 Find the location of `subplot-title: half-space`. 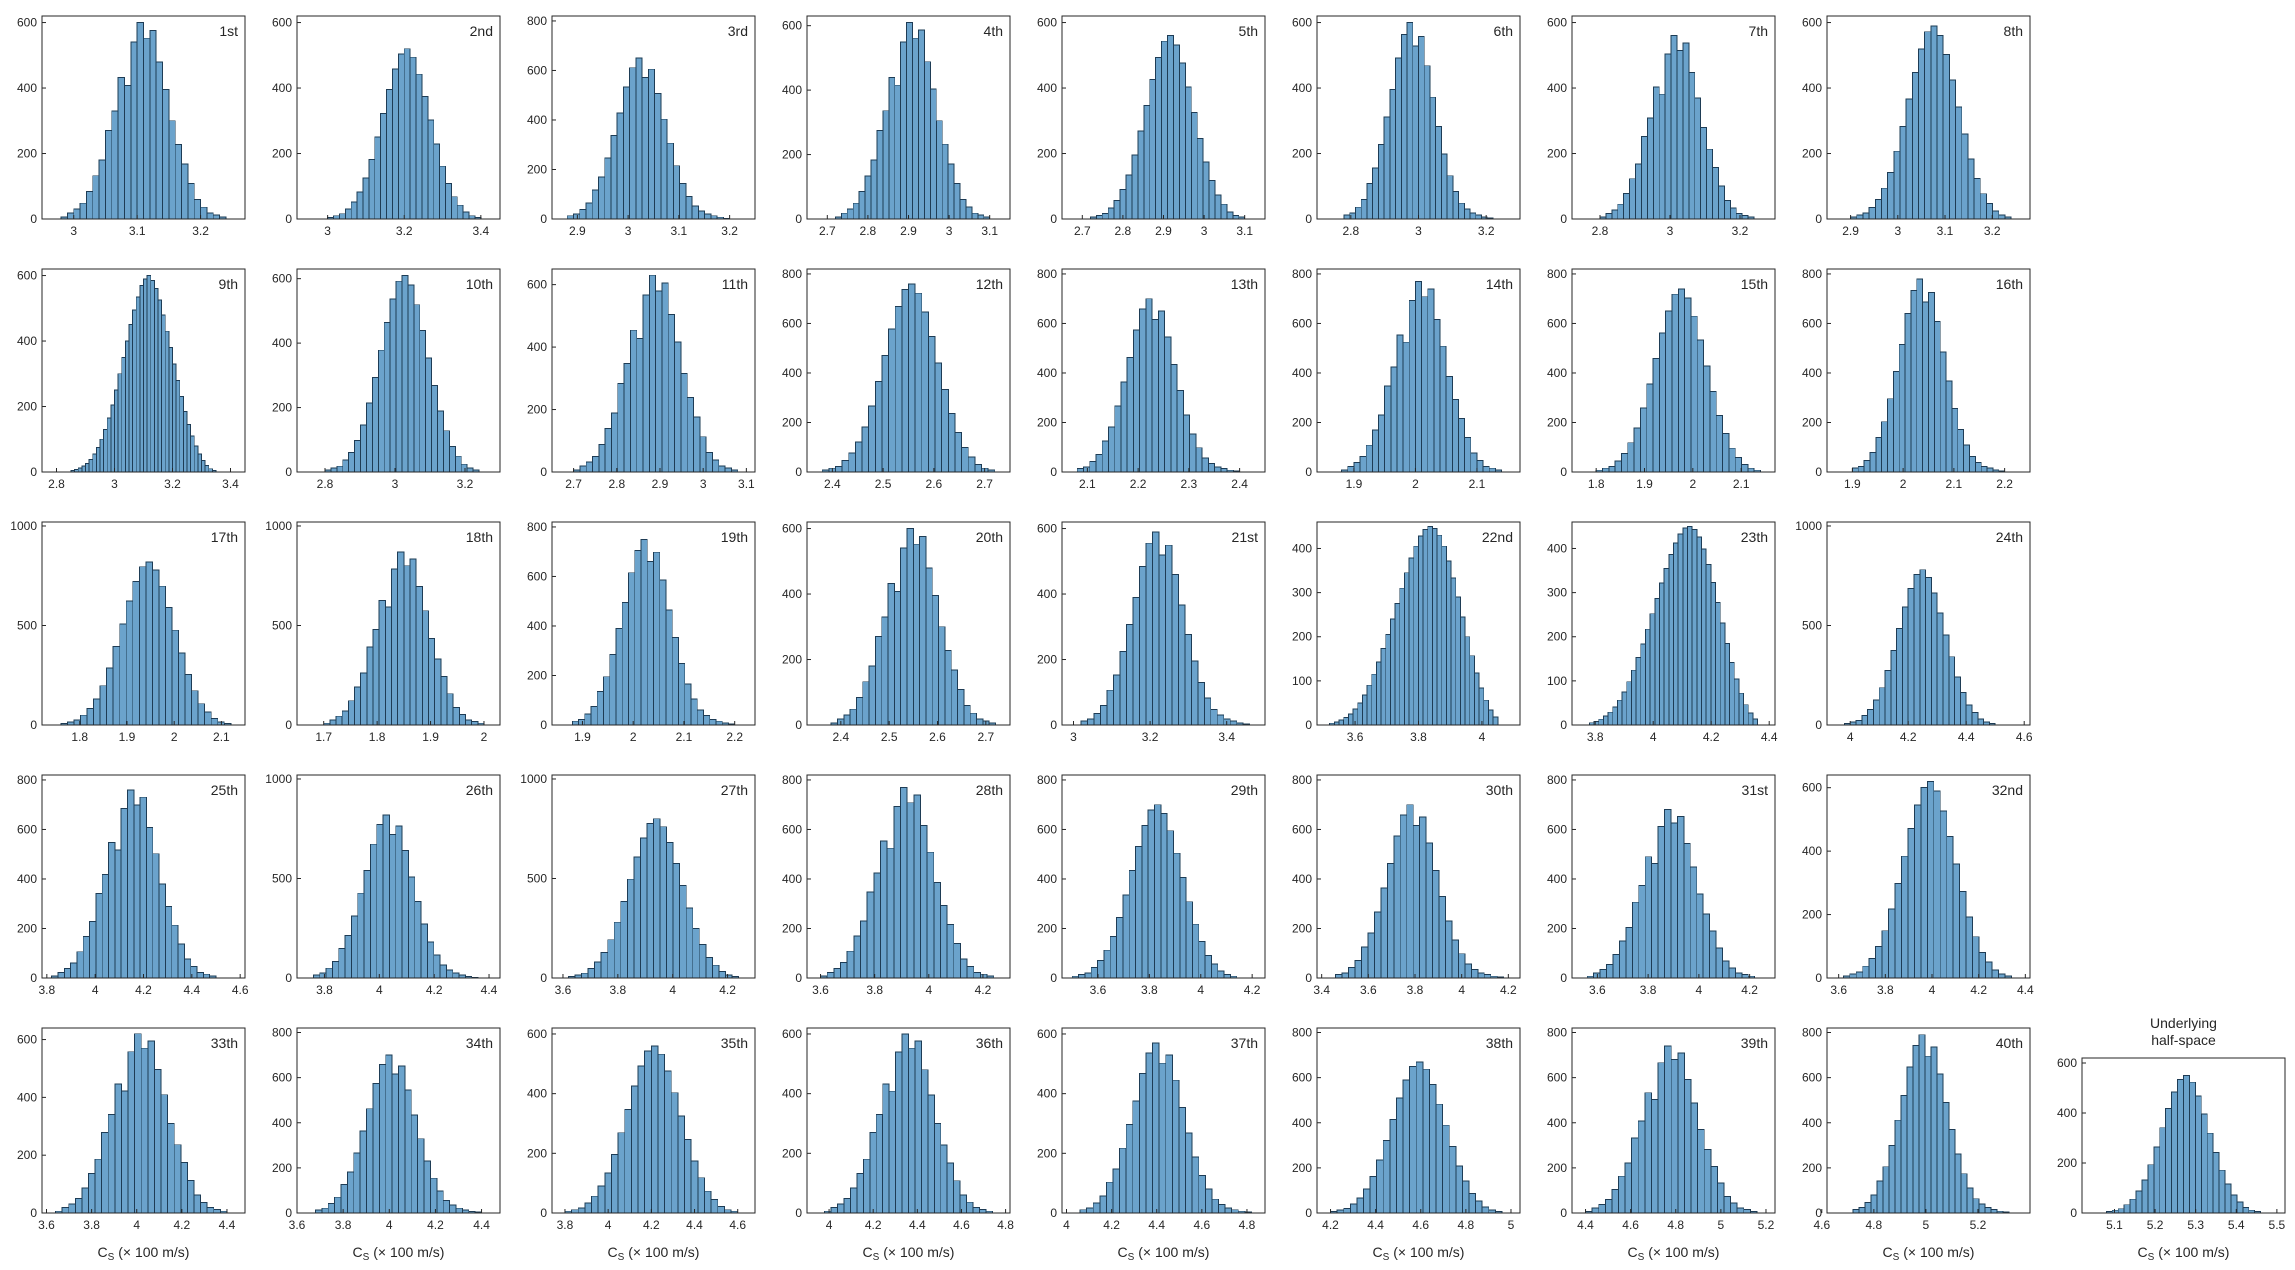

subplot-title: half-space is located at coordinates (2183, 1040).